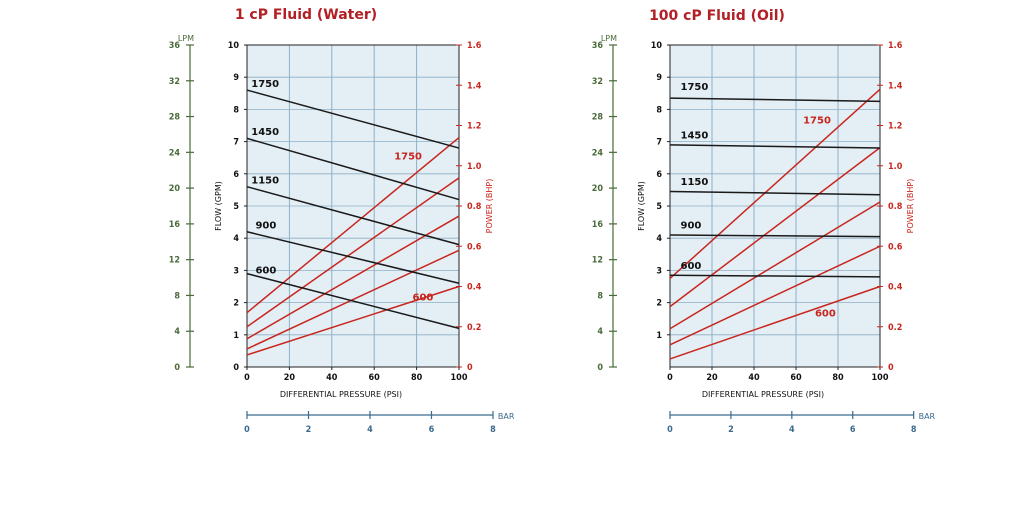 The width and height of the screenshot is (1024, 508). I want to click on lpm-axis-title: LPM, so click(609, 38).